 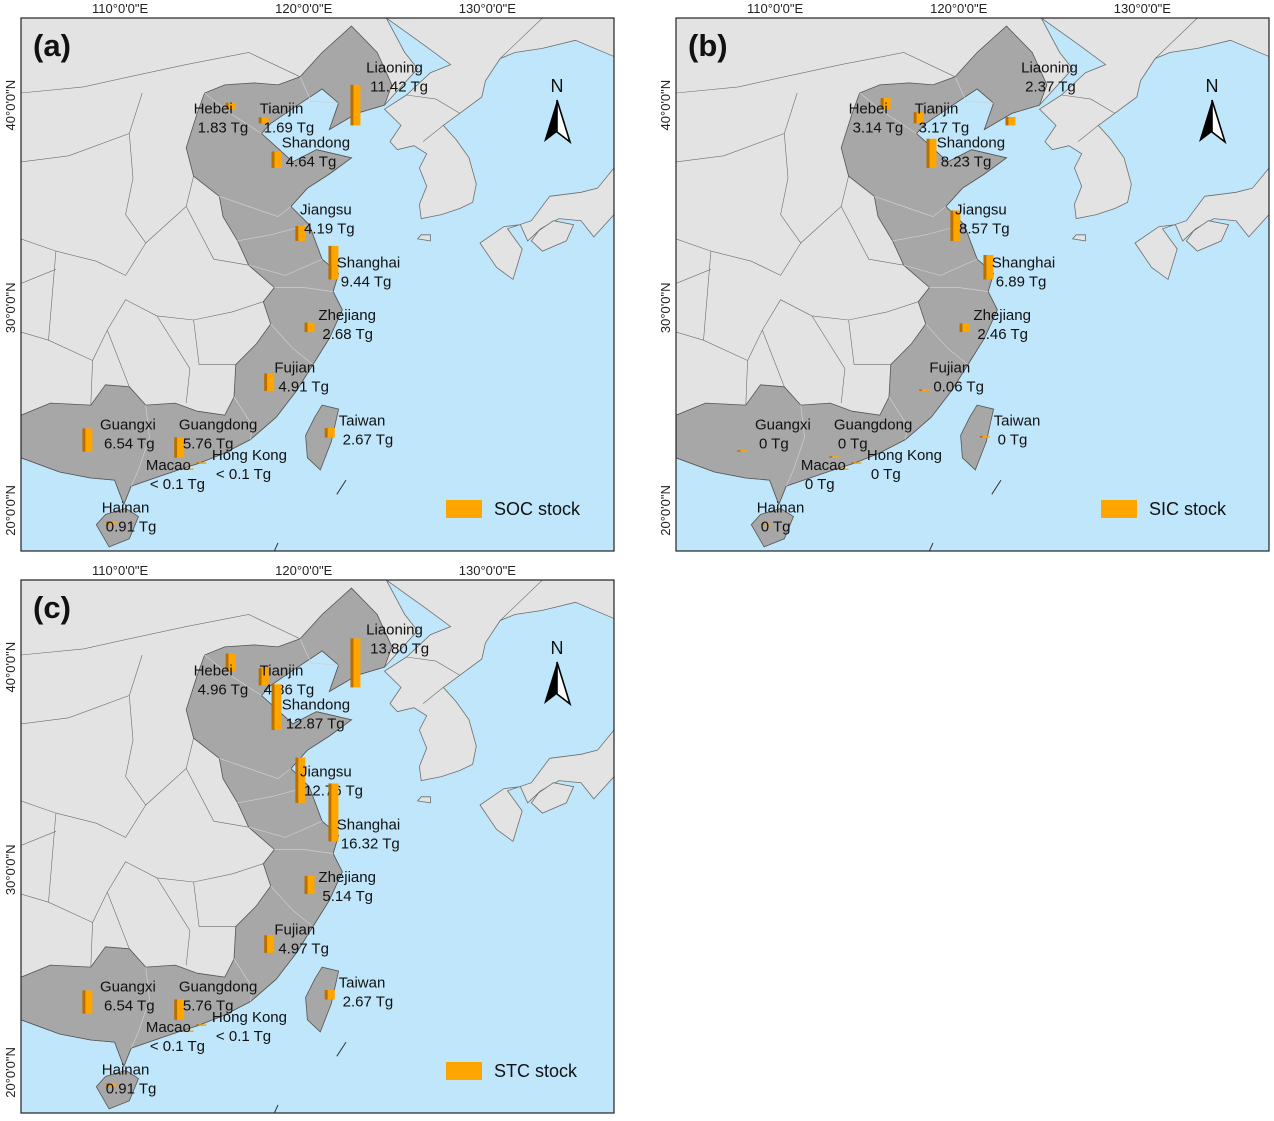 What do you see at coordinates (282, 108) in the screenshot?
I see `province-name: Tianjin` at bounding box center [282, 108].